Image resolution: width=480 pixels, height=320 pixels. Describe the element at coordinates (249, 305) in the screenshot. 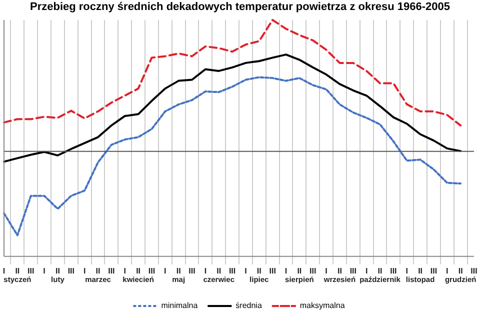

I see `legend-label: średnia` at that location.